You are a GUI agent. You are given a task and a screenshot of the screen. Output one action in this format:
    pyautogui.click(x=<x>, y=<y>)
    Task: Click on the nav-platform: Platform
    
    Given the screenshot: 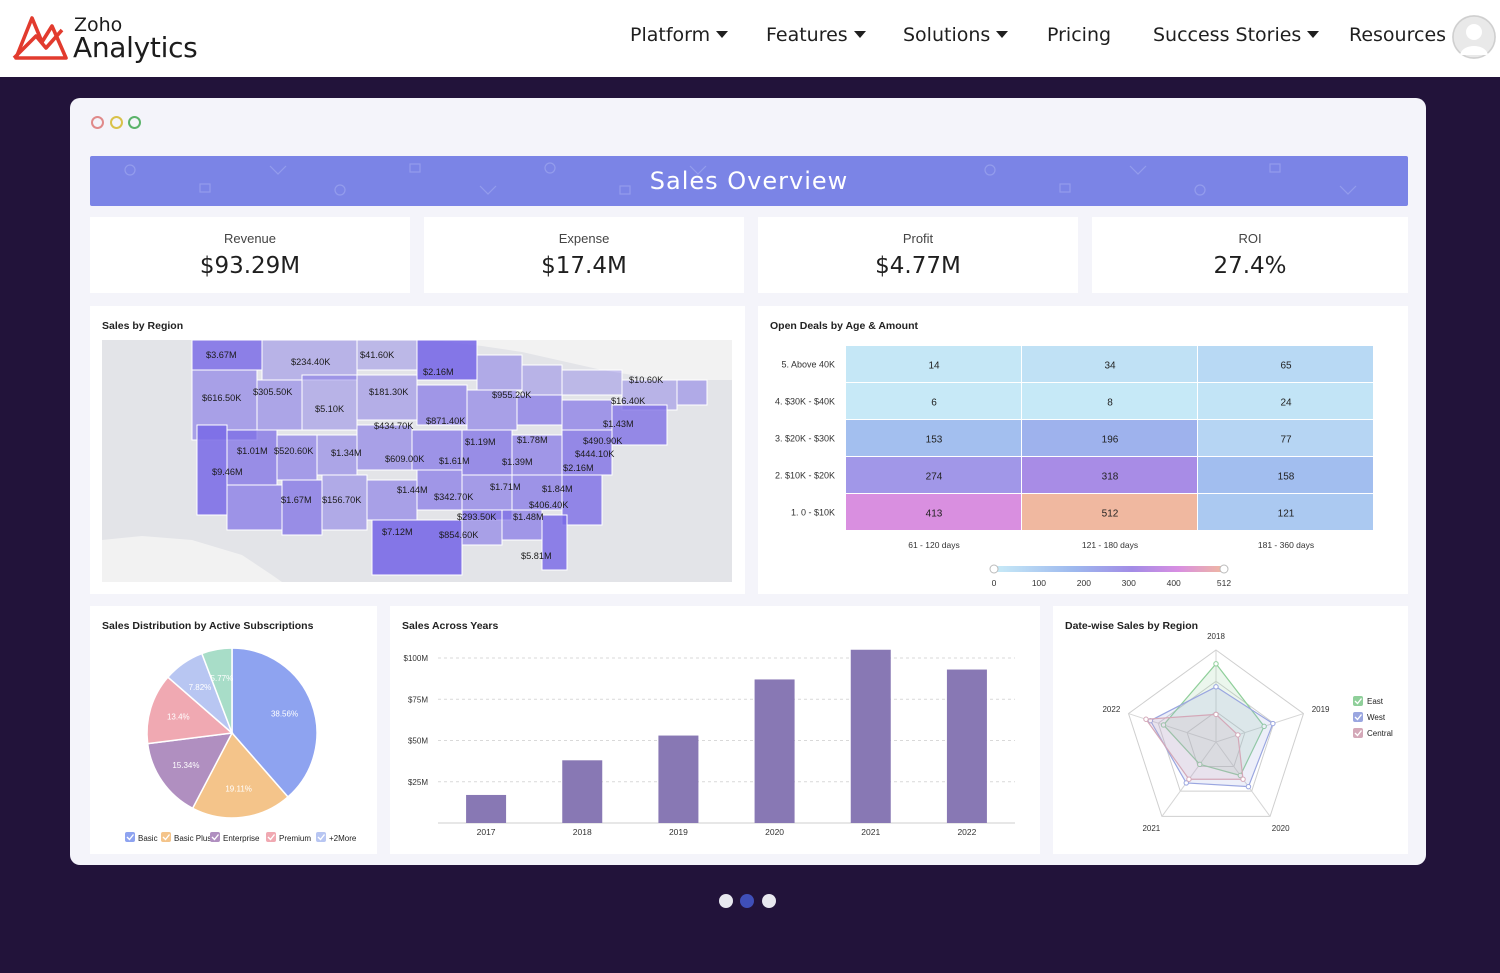 What is the action you would take?
    pyautogui.click(x=679, y=35)
    